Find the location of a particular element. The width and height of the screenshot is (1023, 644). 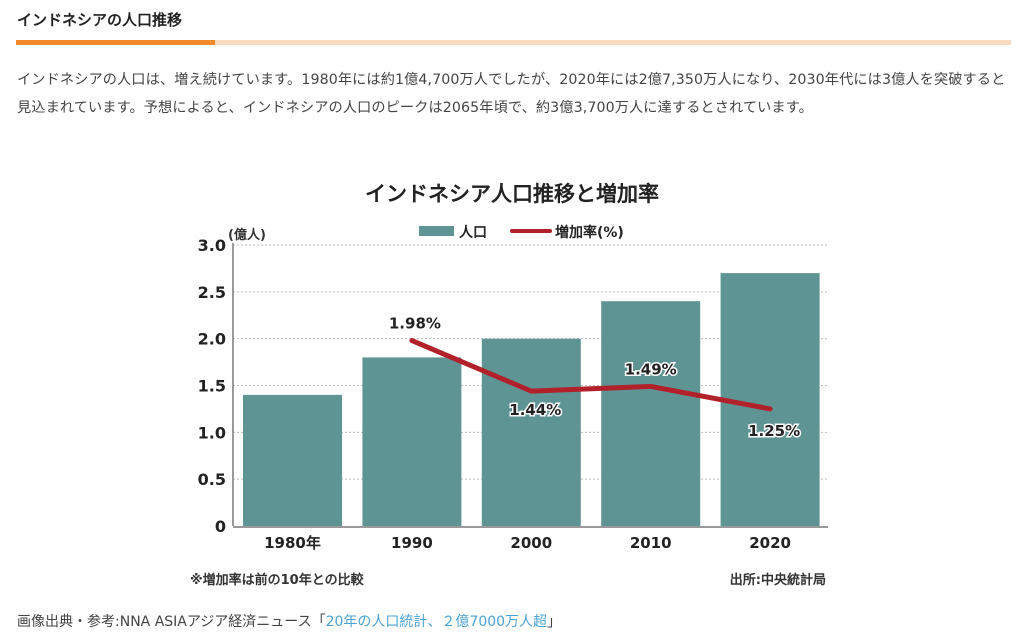

bar-1990 is located at coordinates (412, 441).